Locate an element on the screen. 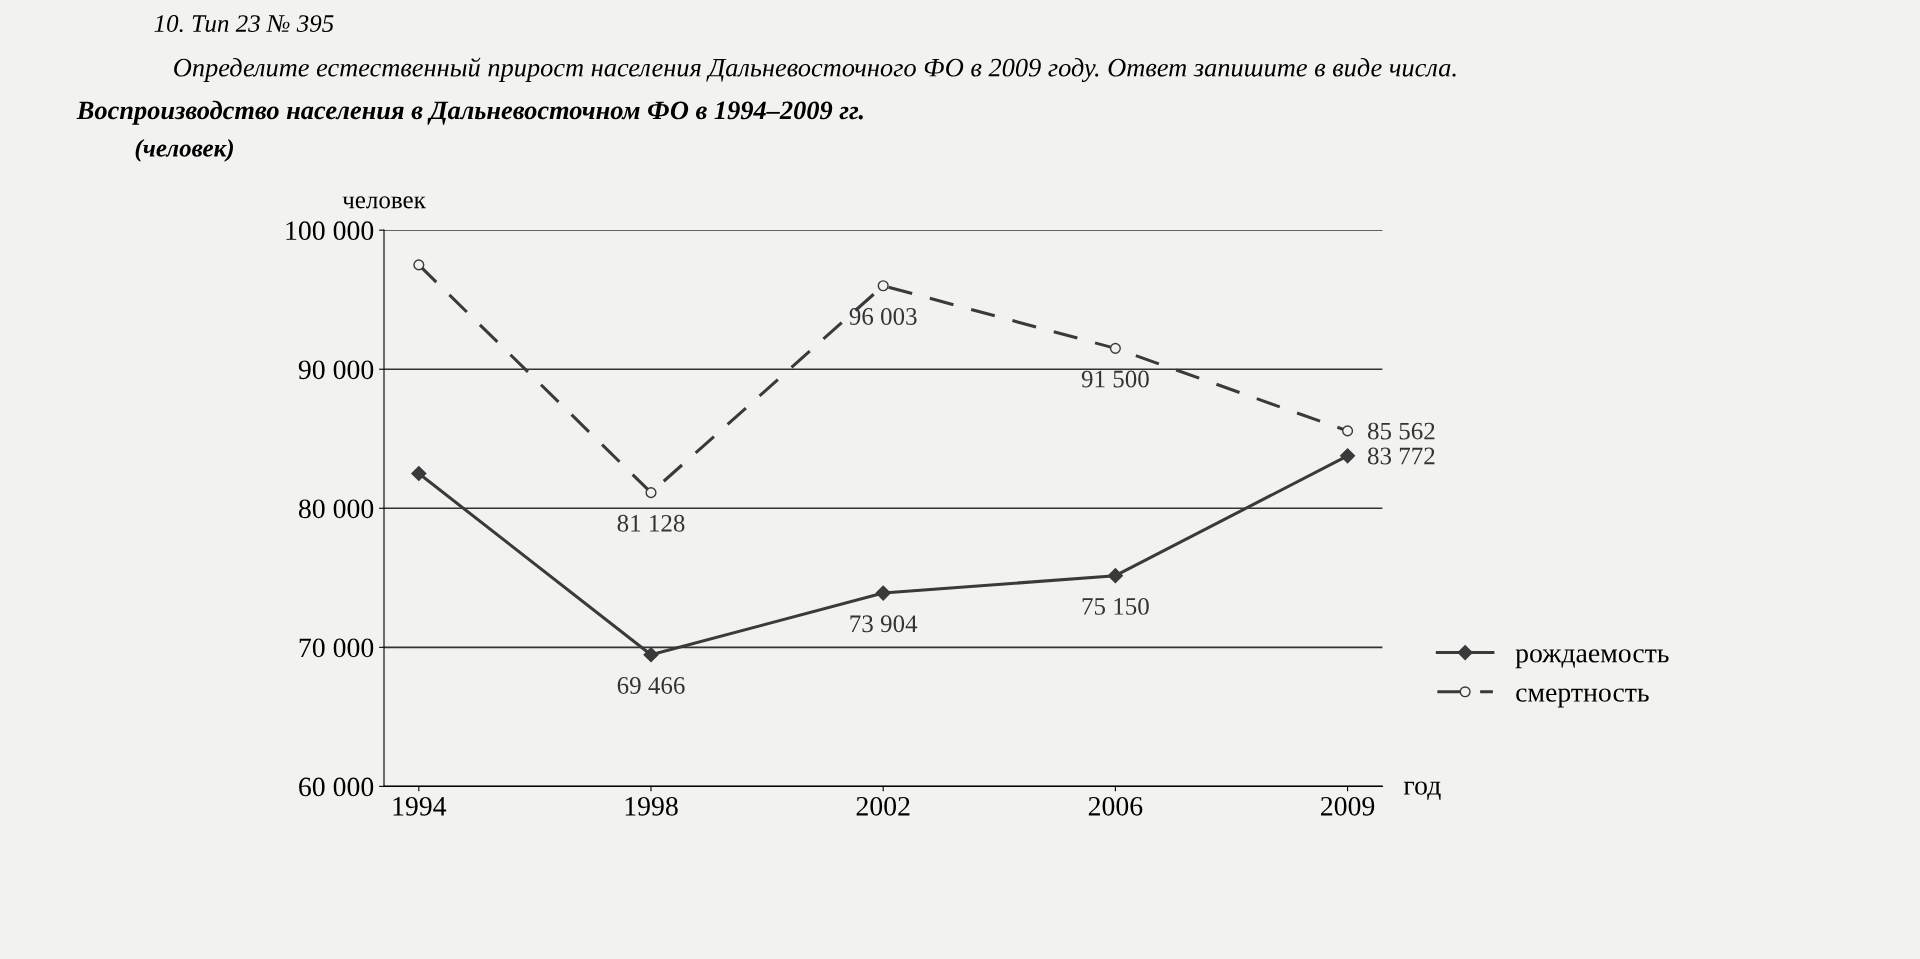 The width and height of the screenshot is (1920, 959). data-label: 83 772 is located at coordinates (1401, 456).